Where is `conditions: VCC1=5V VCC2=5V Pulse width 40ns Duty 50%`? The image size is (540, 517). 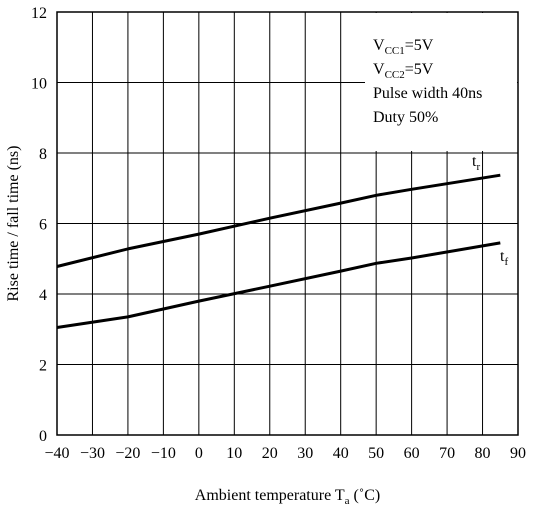 conditions: VCC1=5V VCC2=5V Pulse width 40ns Duty 50% is located at coordinates (427, 81).